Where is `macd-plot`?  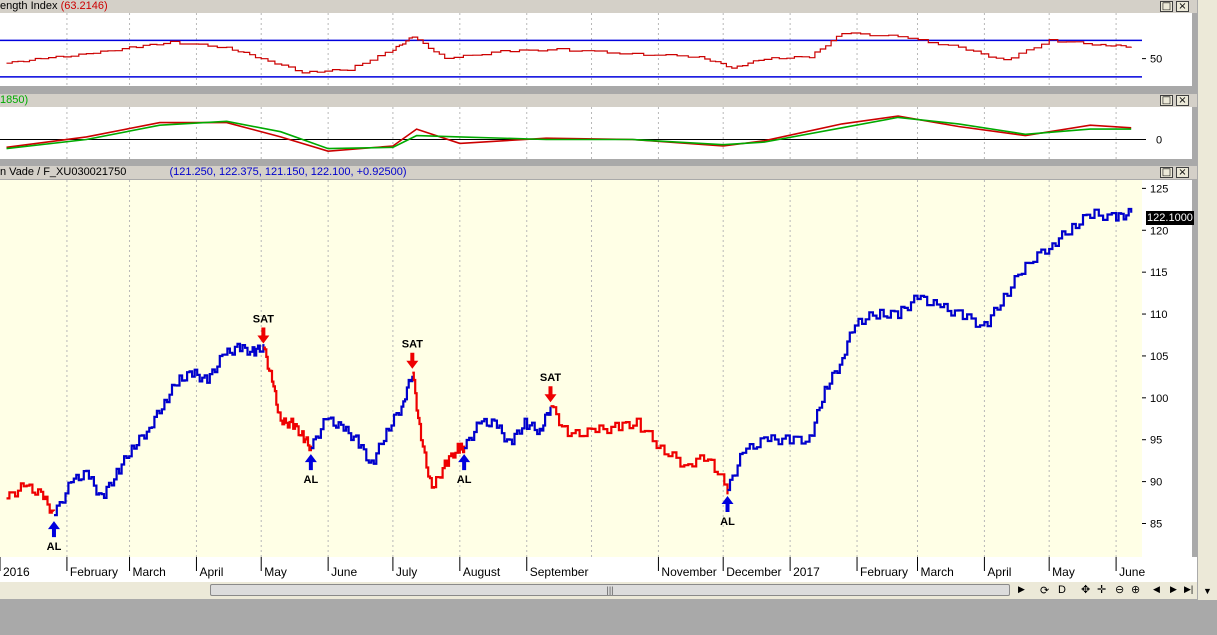
macd-plot is located at coordinates (571, 133).